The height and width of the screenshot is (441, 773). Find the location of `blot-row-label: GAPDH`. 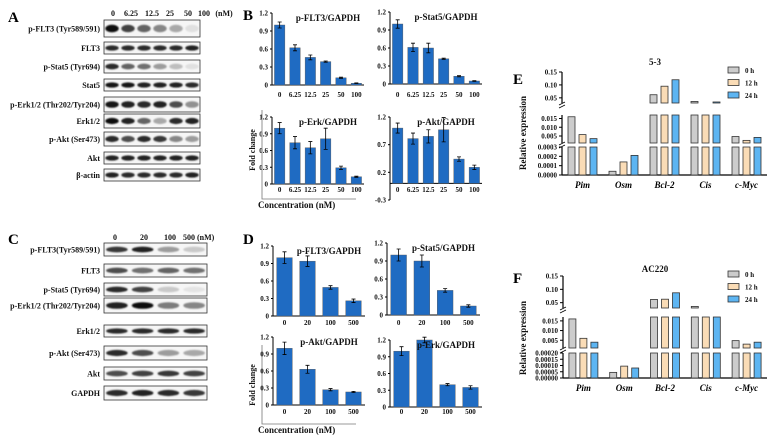

blot-row-label: GAPDH is located at coordinates (86, 393).